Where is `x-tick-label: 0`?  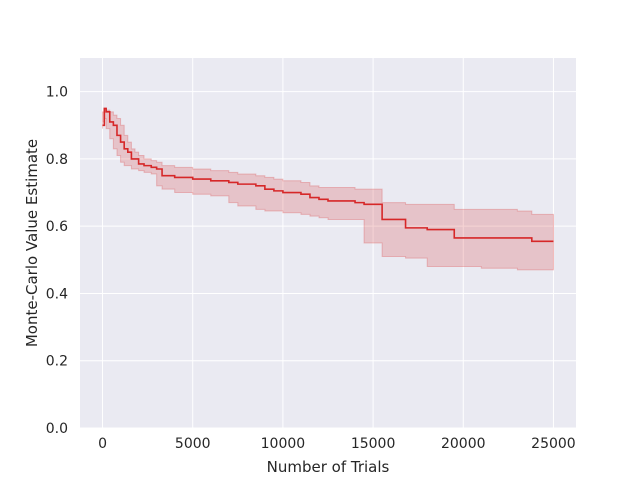
x-tick-label: 0 is located at coordinates (102, 444).